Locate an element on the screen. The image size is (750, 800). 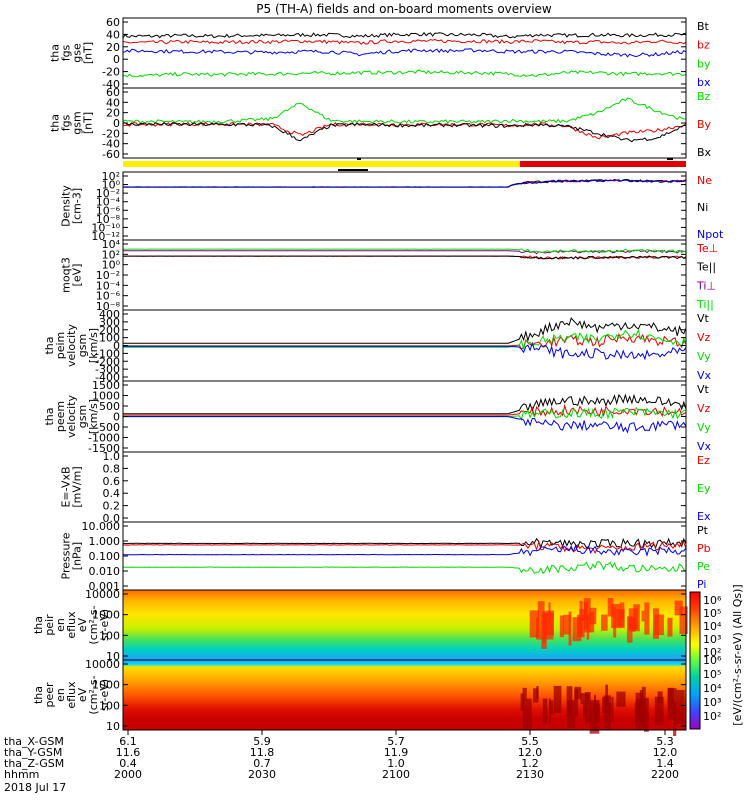
series-line-vt is located at coordinates (405, 404).